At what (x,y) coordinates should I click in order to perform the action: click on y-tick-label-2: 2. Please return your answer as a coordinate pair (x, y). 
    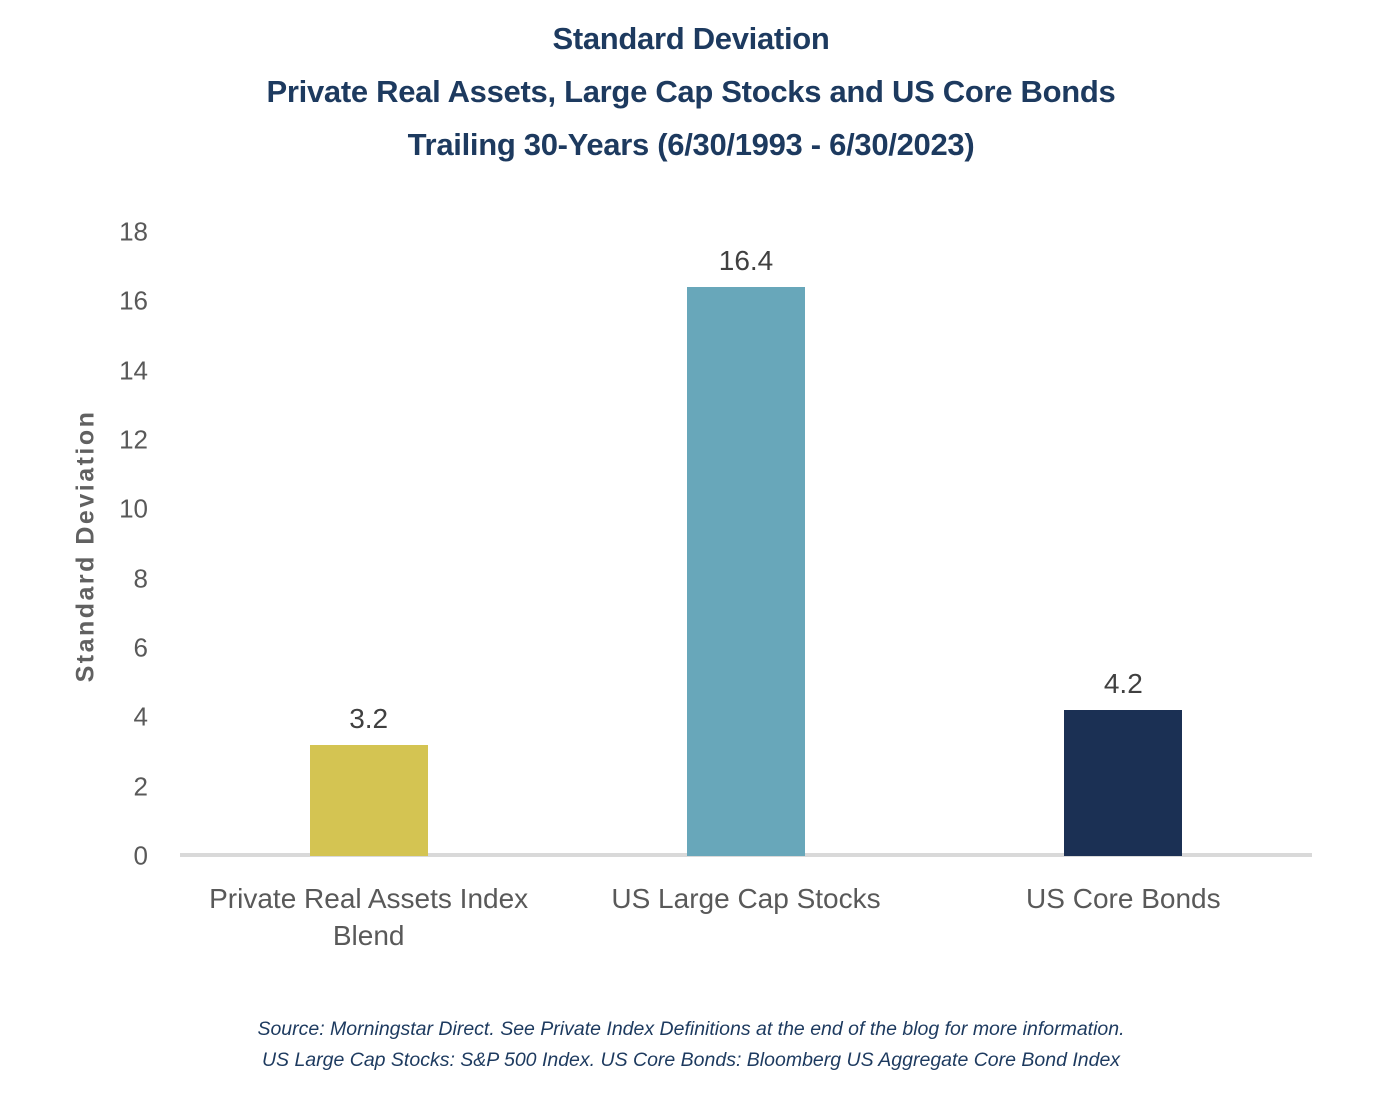
    Looking at the image, I should click on (140, 786).